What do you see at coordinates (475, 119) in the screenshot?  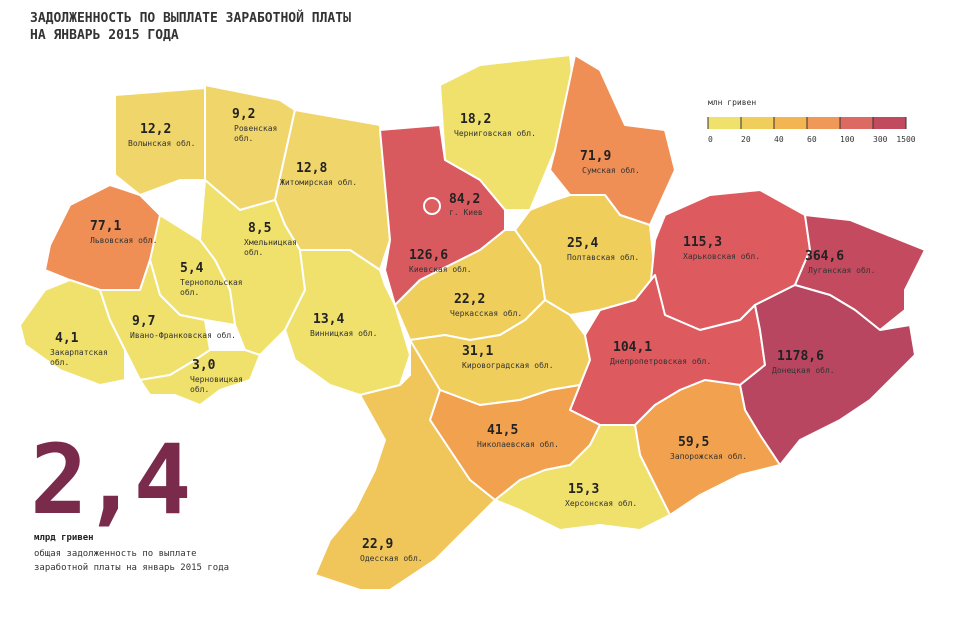 I see `region-value-chernihiv: 18,2` at bounding box center [475, 119].